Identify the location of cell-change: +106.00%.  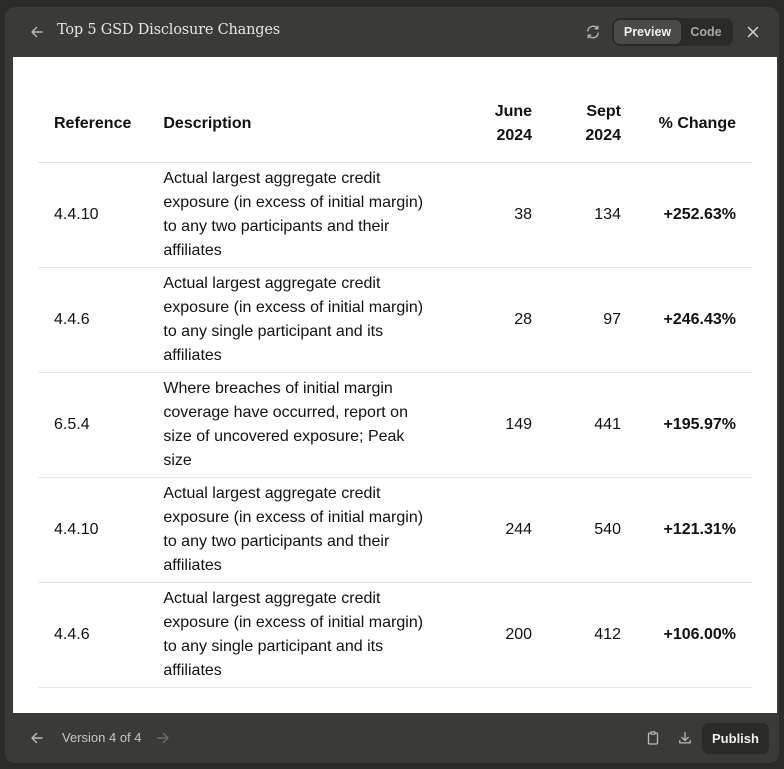
(694, 635).